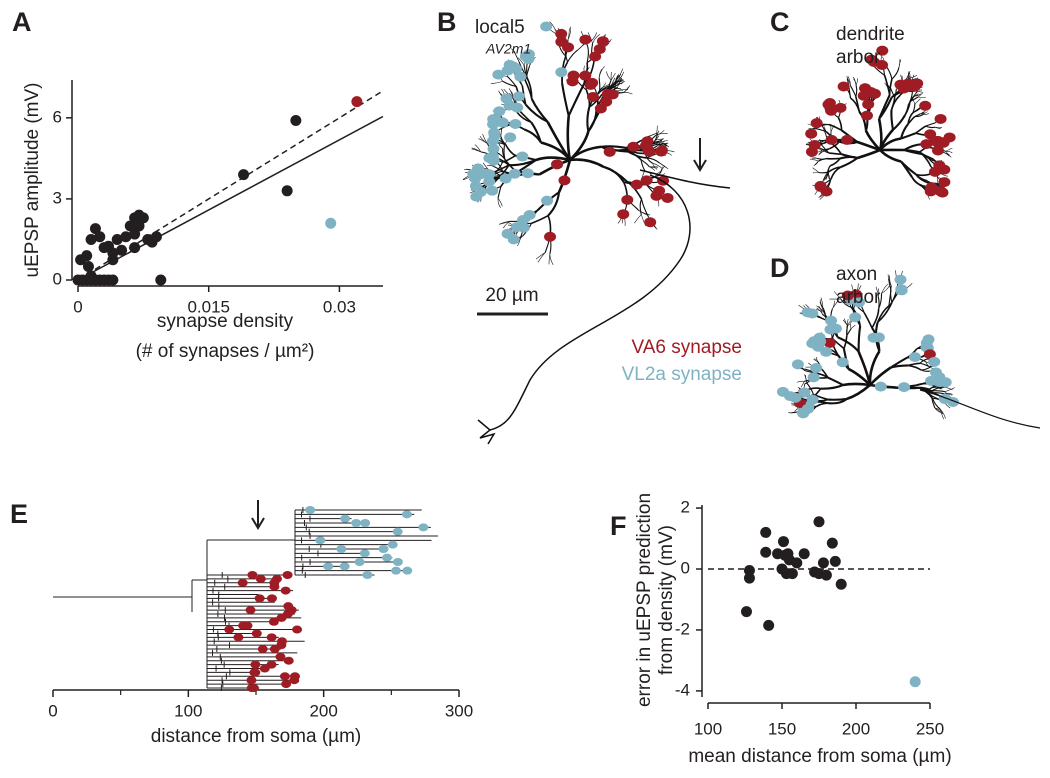 The width and height of the screenshot is (1050, 778). Describe the element at coordinates (256, 736) in the screenshot. I see `x-axis-label: distance from soma (µm)` at that location.